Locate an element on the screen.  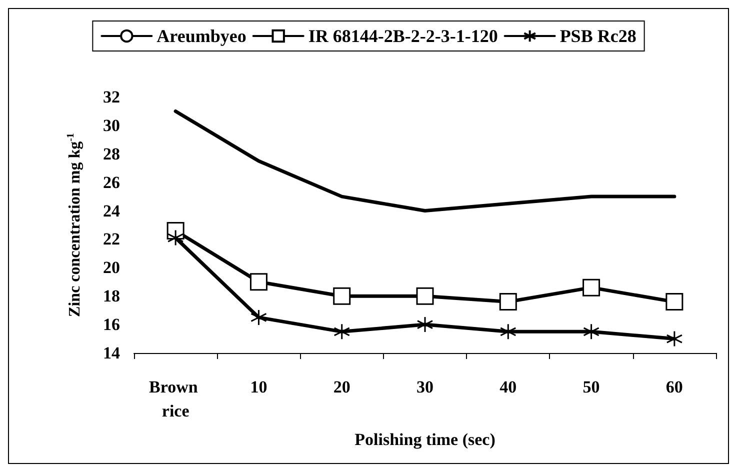
legend-label: PSB Rc28 is located at coordinates (598, 36).